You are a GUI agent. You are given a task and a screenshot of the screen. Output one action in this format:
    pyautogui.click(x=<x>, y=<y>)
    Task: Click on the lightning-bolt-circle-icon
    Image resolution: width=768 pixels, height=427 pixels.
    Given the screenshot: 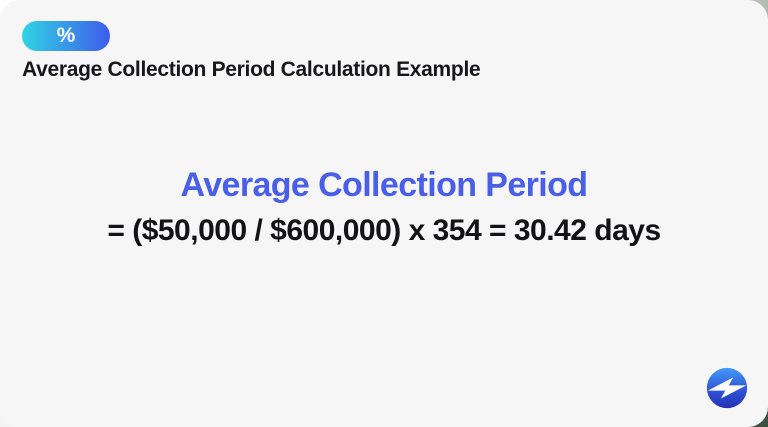 What is the action you would take?
    pyautogui.click(x=727, y=388)
    